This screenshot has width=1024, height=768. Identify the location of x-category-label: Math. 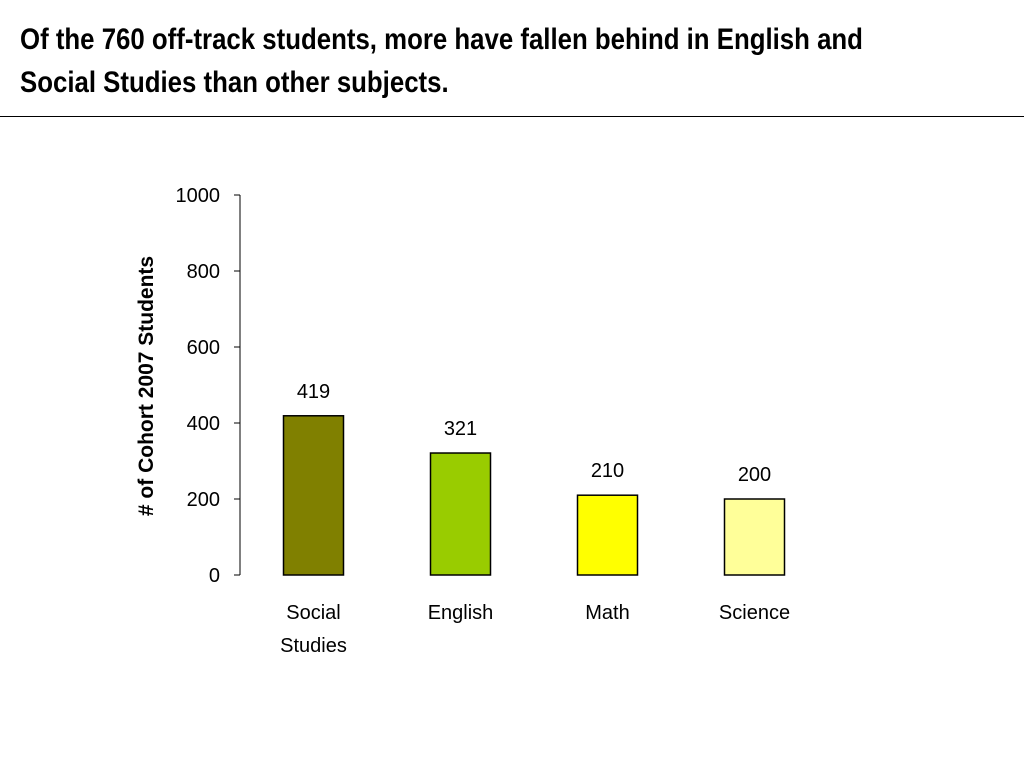
(607, 613).